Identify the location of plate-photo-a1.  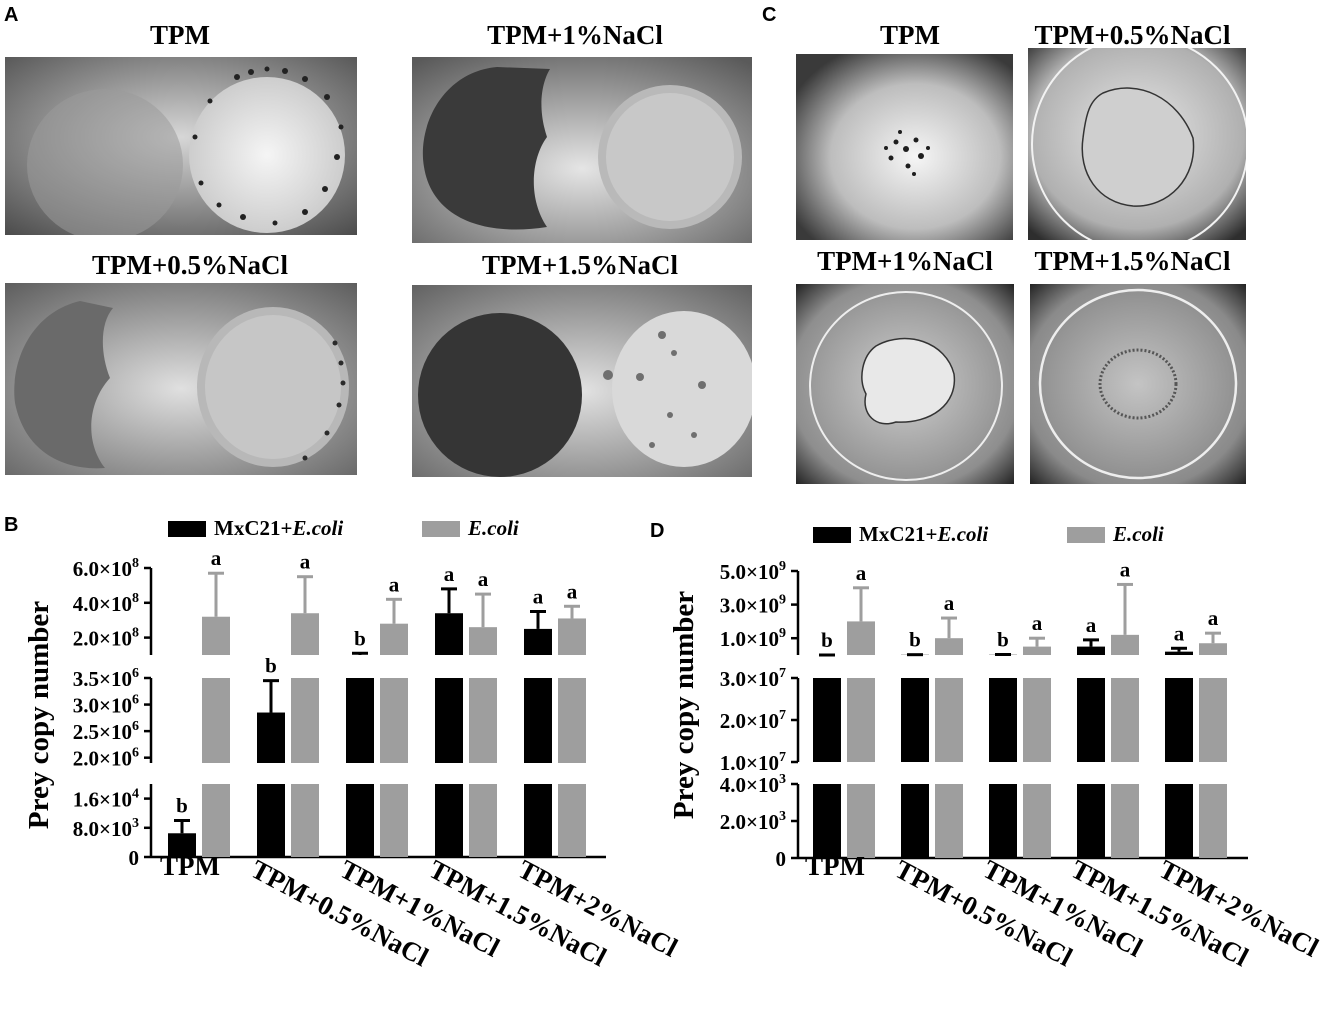
(181, 146).